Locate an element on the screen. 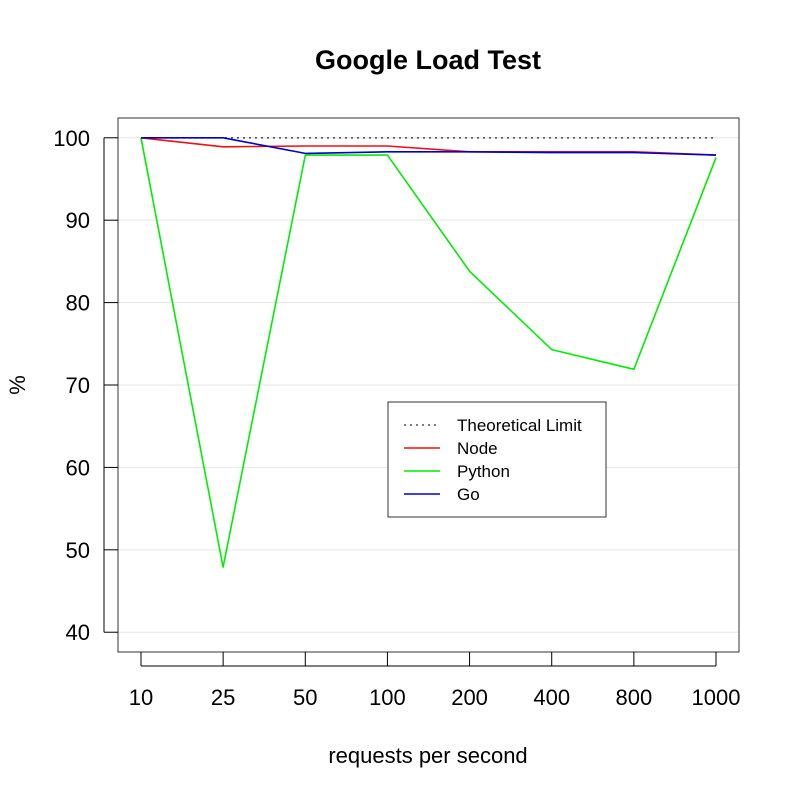 This screenshot has height=800, width=800. x-tick-label: 10 is located at coordinates (141, 697).